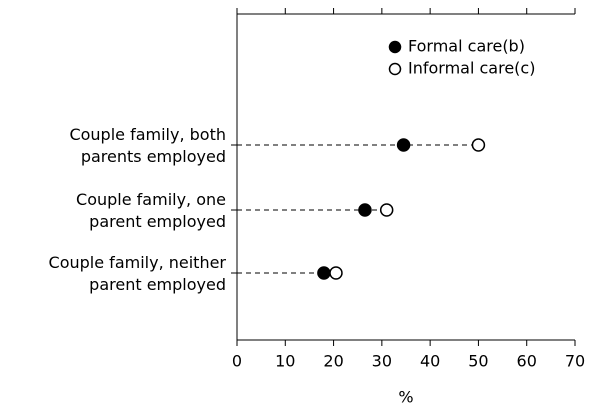  I want to click on x-tick-label: 40, so click(430, 361).